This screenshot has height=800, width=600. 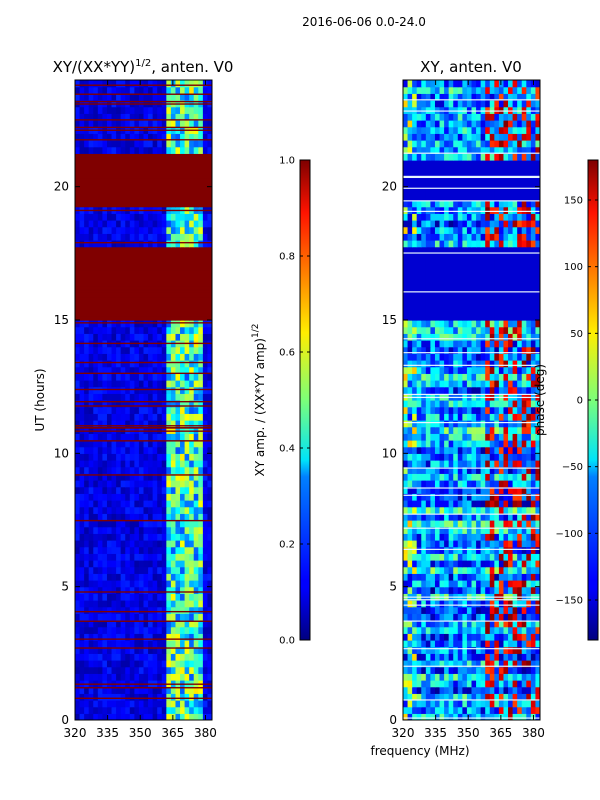 I want to click on figure-suptitle: 2016-06-06 0.0-24.0, so click(x=364, y=22).